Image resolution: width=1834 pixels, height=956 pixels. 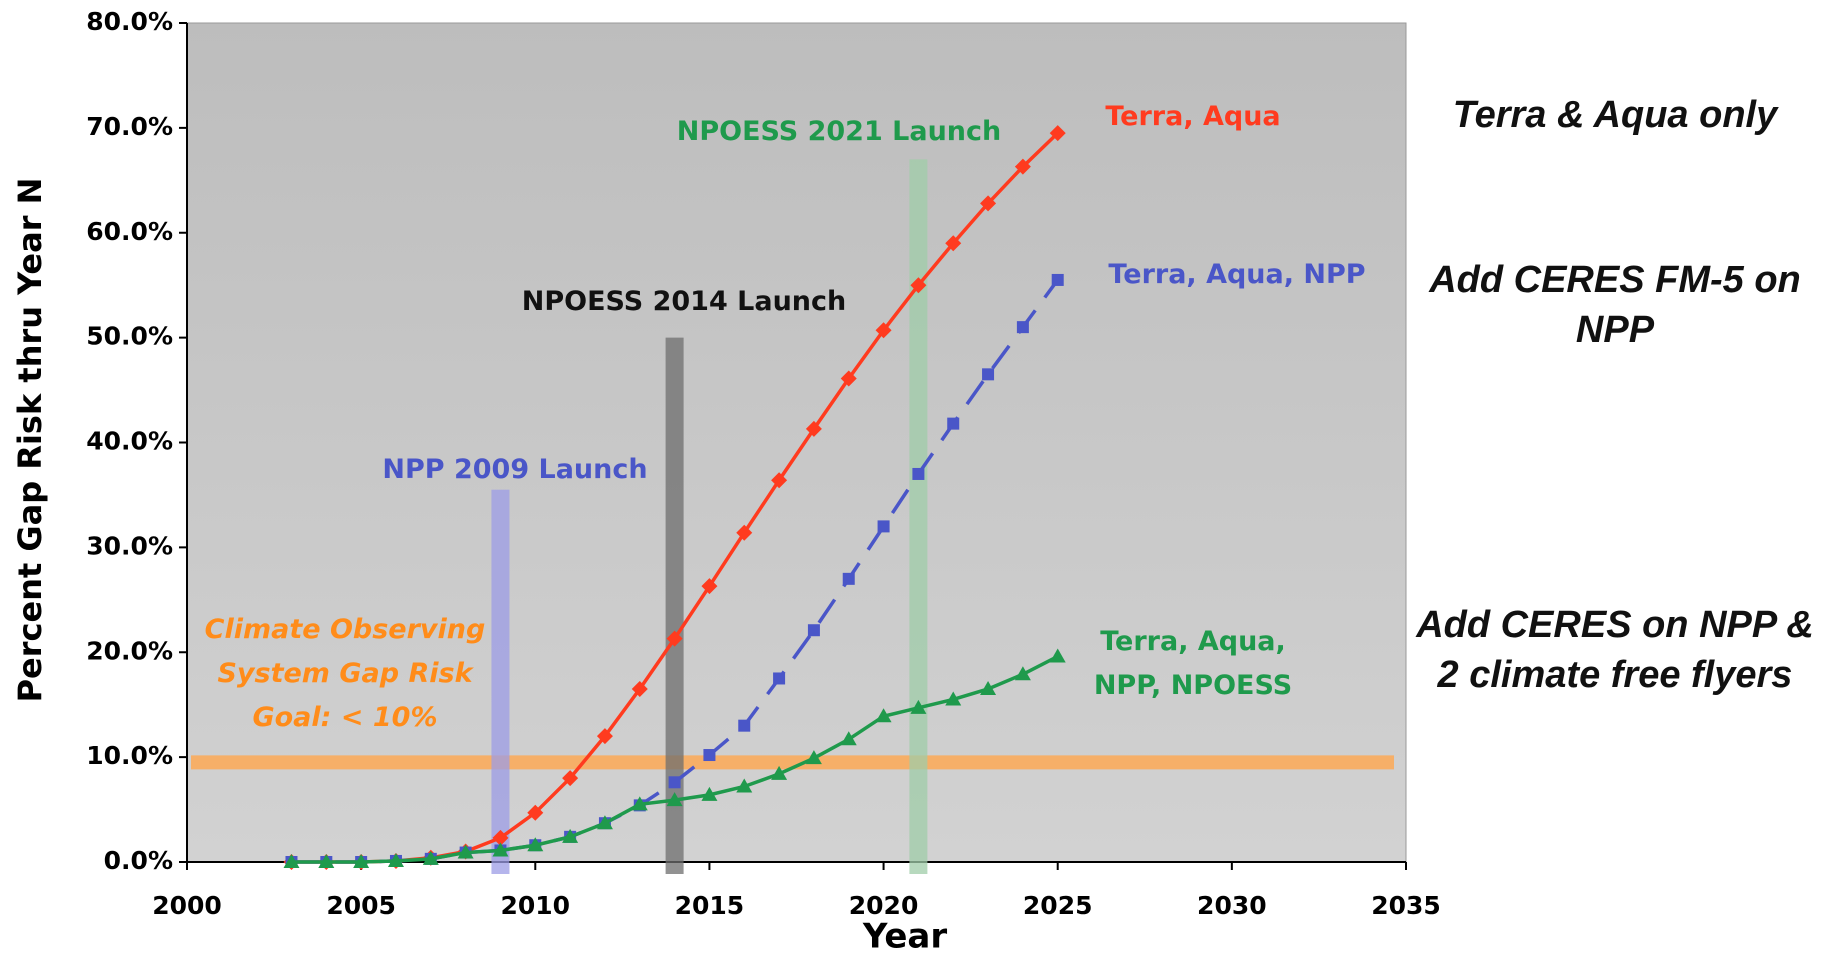 What do you see at coordinates (129, 650) in the screenshot?
I see `y-tick-label: 20.0%` at bounding box center [129, 650].